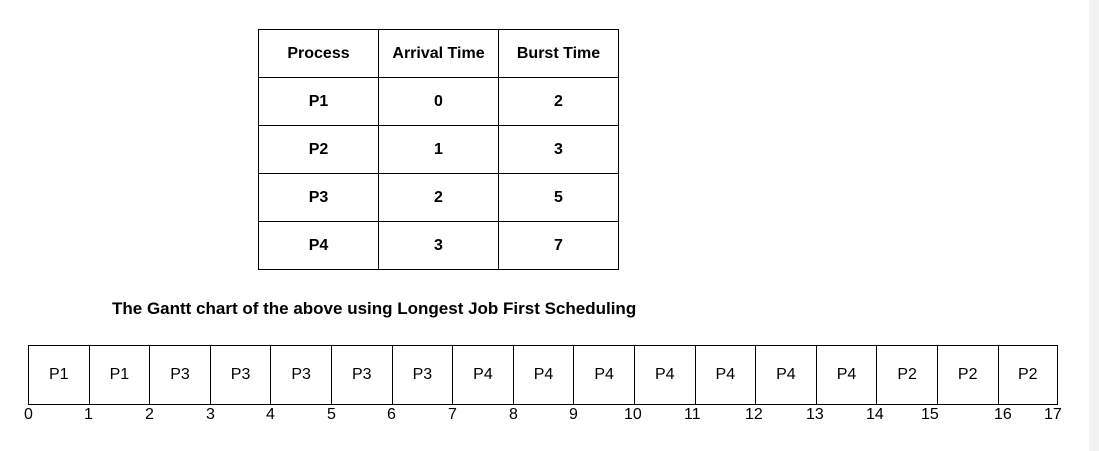 The image size is (1099, 451). Describe the element at coordinates (318, 245) in the screenshot. I see `cell-process: P4` at that location.